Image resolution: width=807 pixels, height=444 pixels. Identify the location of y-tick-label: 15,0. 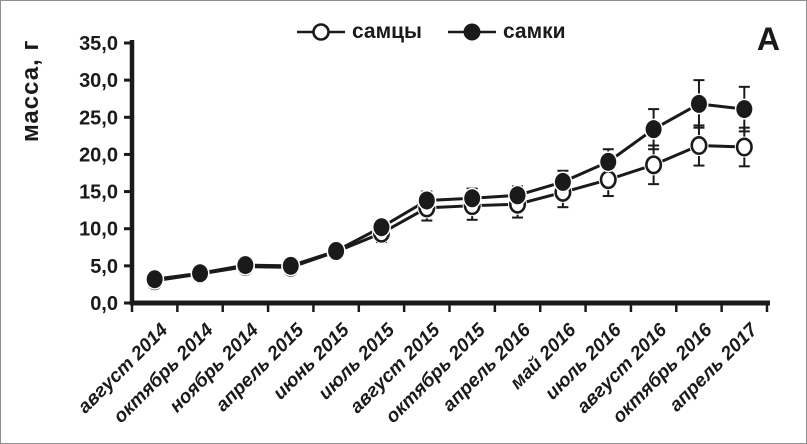
(98, 193).